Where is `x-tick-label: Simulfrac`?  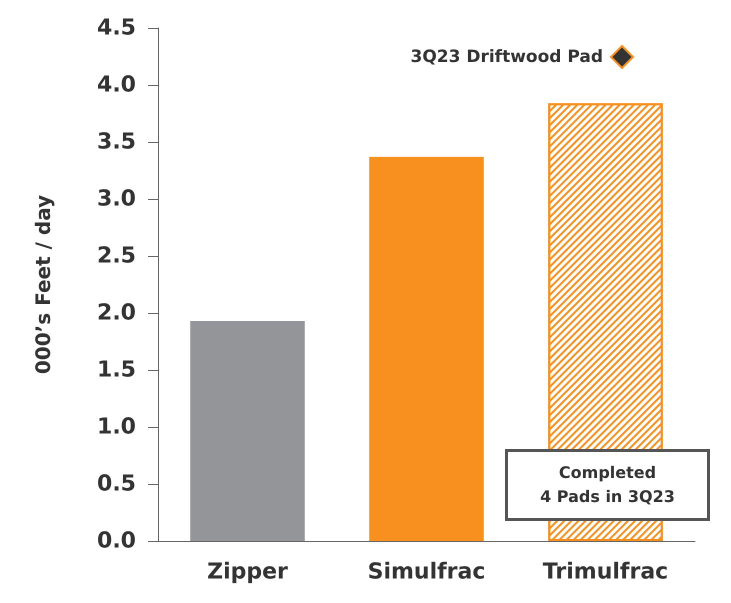 x-tick-label: Simulfrac is located at coordinates (427, 572).